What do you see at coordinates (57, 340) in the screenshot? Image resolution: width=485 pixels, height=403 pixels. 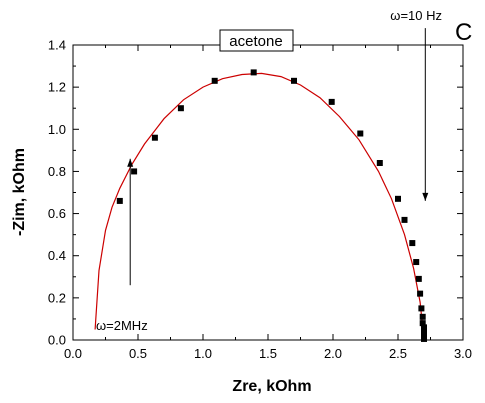 I see `y-tick-label: 0.0` at bounding box center [57, 340].